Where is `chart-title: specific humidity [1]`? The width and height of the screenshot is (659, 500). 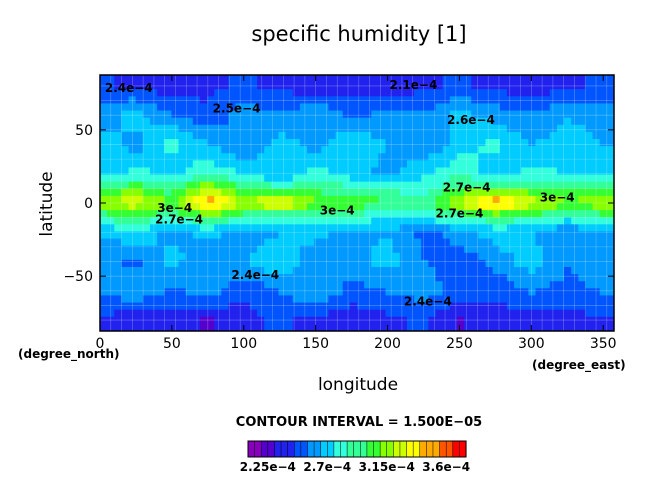 chart-title: specific humidity [1] is located at coordinates (358, 34).